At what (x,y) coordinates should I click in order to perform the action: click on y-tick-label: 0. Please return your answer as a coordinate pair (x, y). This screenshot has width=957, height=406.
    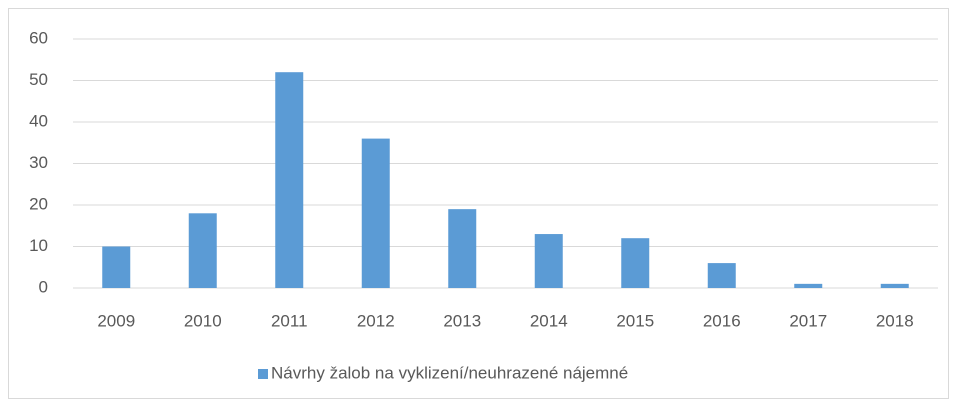
    Looking at the image, I should click on (43, 286).